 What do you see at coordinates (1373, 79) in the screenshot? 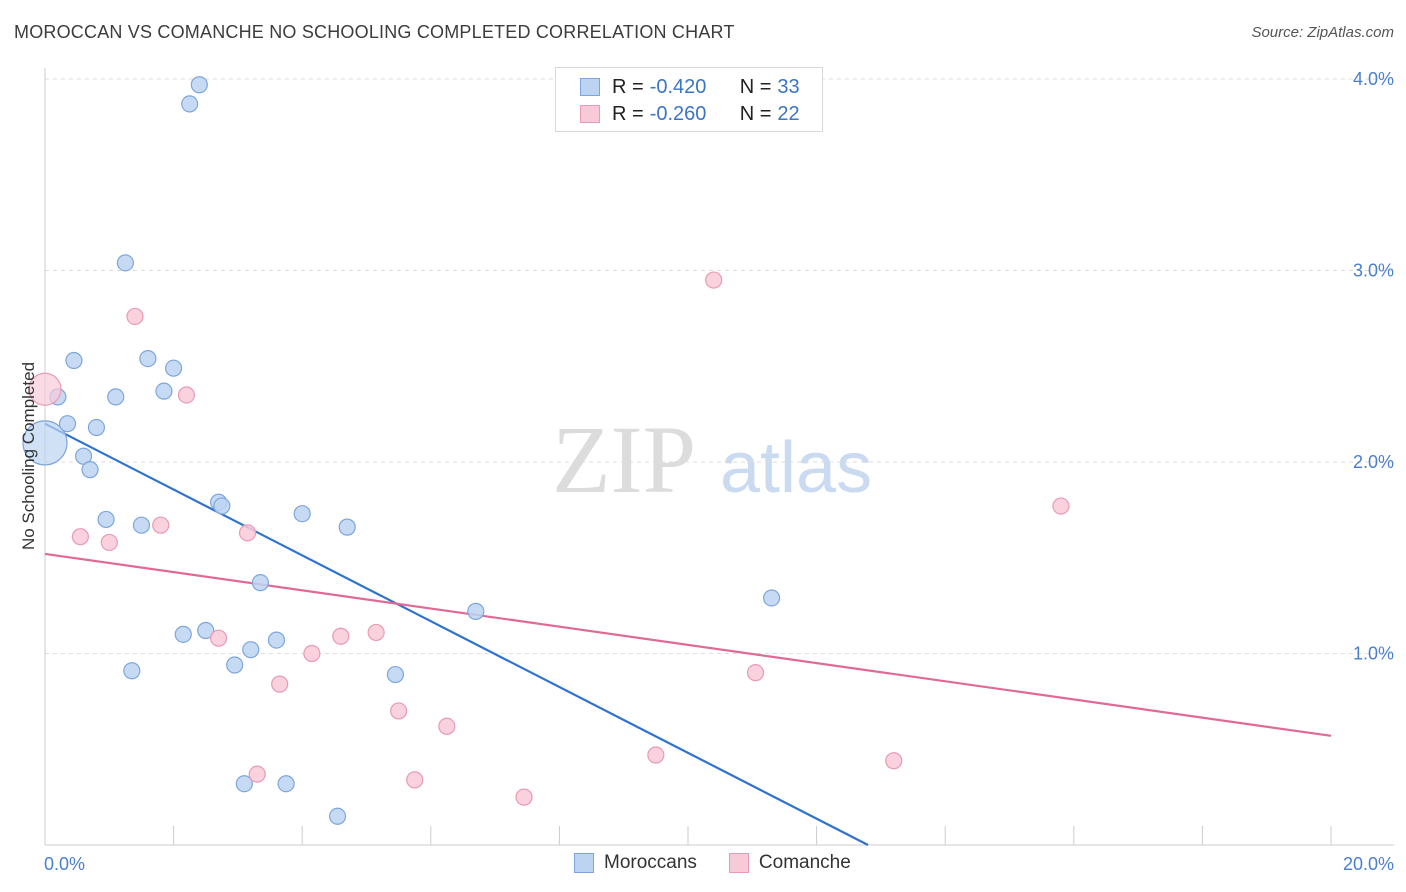
I see `y-tick-label: 4.0%` at bounding box center [1373, 79].